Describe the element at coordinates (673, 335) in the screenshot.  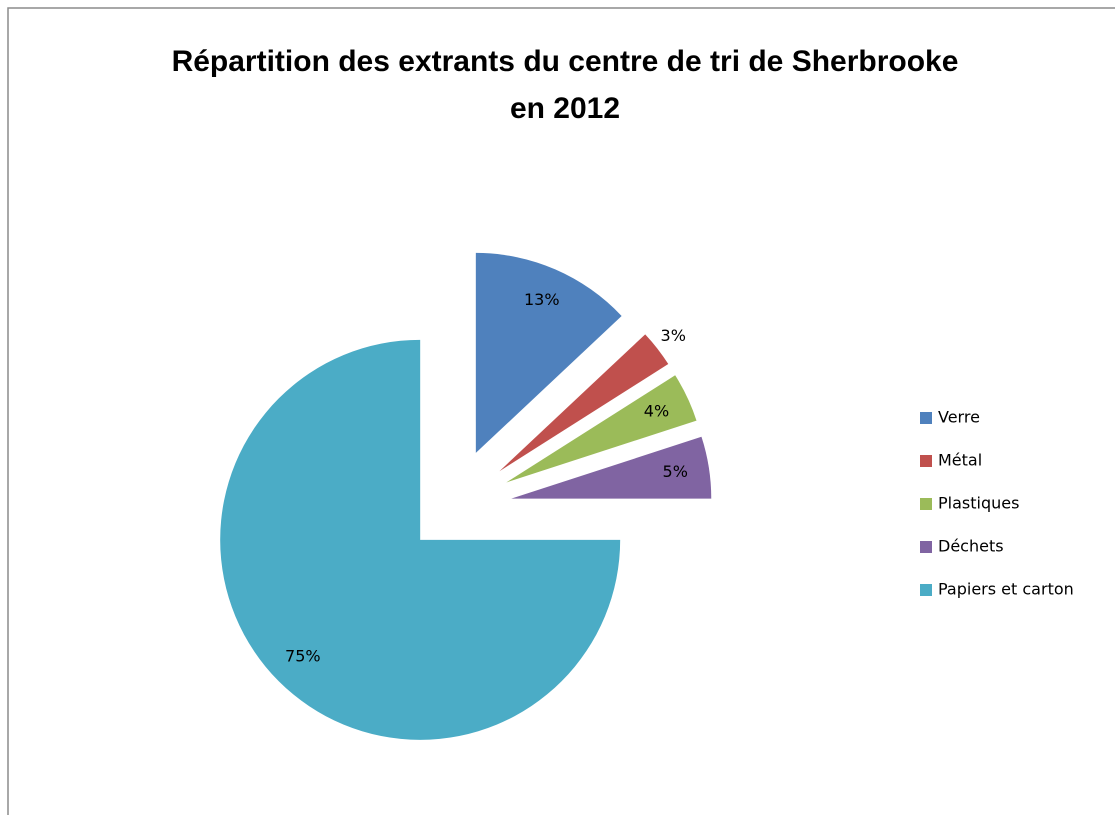
I see `data-label: 3%` at that location.